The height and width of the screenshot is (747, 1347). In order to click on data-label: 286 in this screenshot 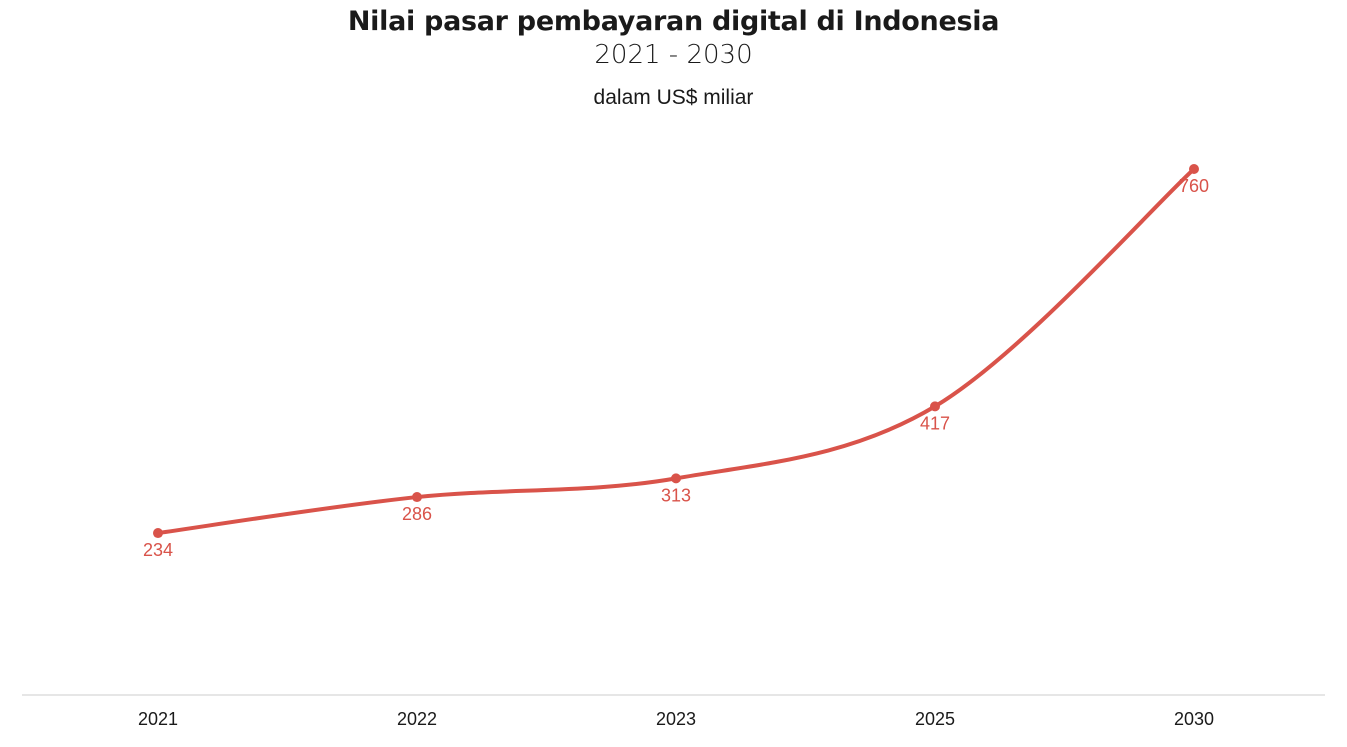, I will do `click(417, 514)`.